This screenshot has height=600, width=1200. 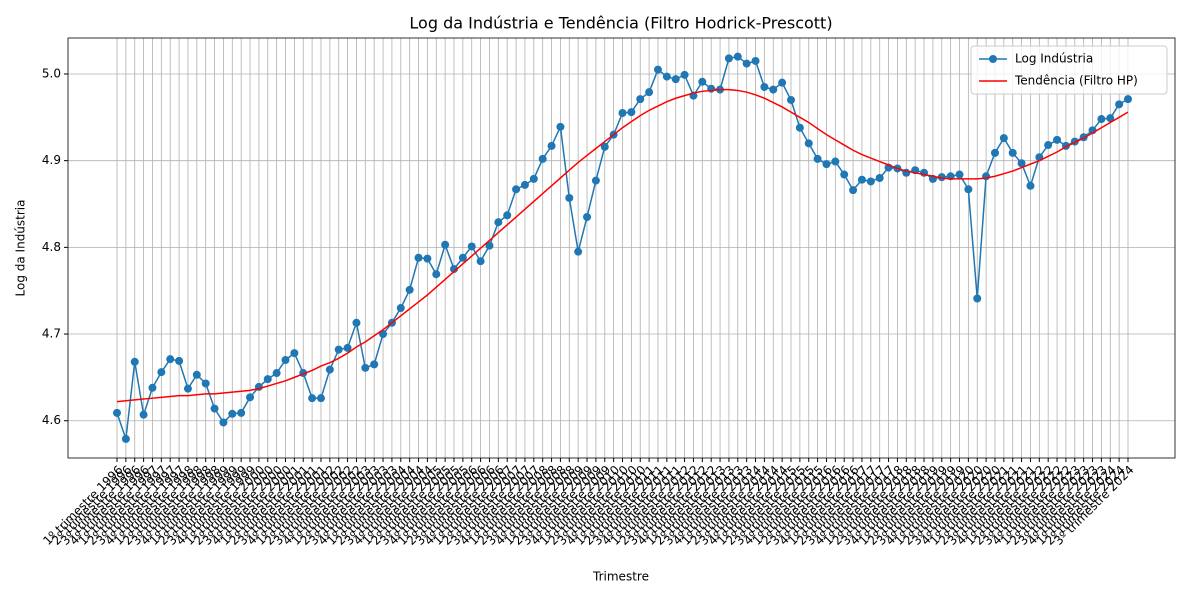 I want to click on y-tick-label: 4.8, so click(x=51, y=247).